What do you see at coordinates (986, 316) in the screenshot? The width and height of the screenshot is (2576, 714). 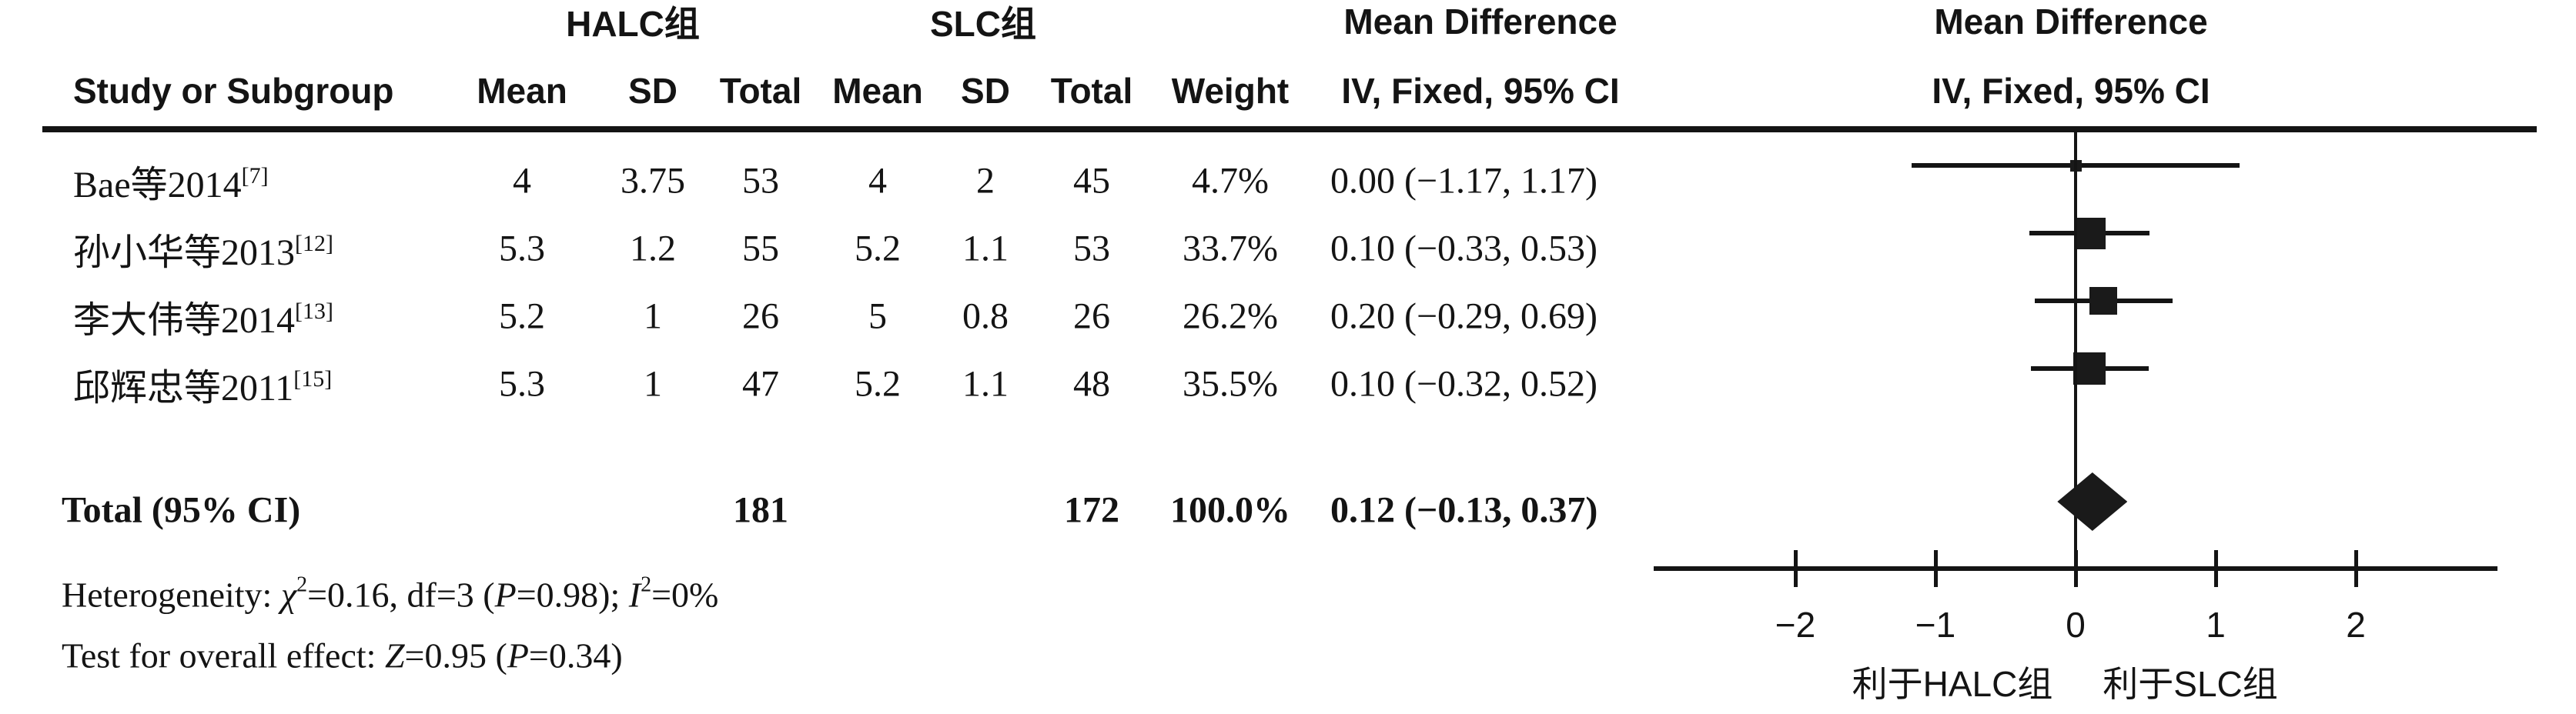 I see `study-cell-sd_c: 0.8` at bounding box center [986, 316].